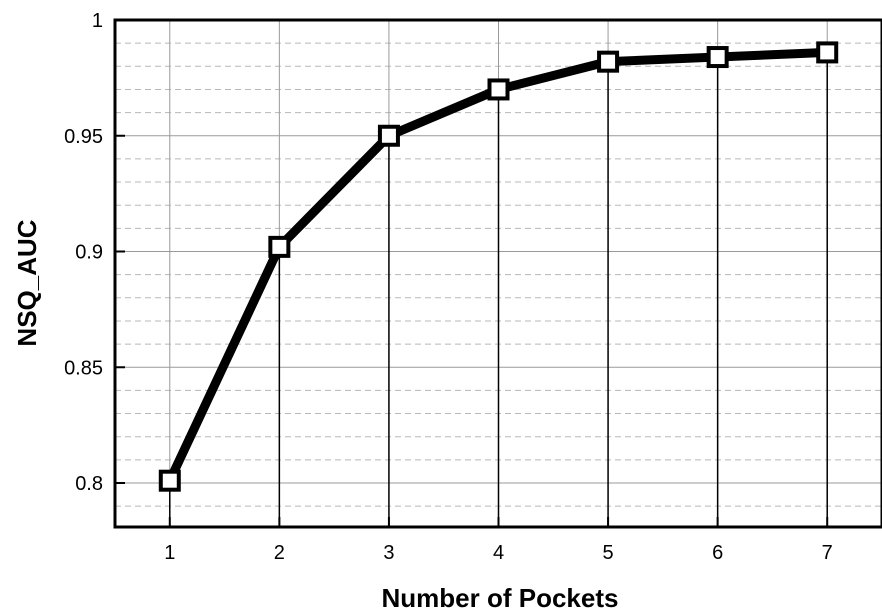 Image resolution: width=882 pixels, height=610 pixels. I want to click on x-tick-label: 4, so click(498, 553).